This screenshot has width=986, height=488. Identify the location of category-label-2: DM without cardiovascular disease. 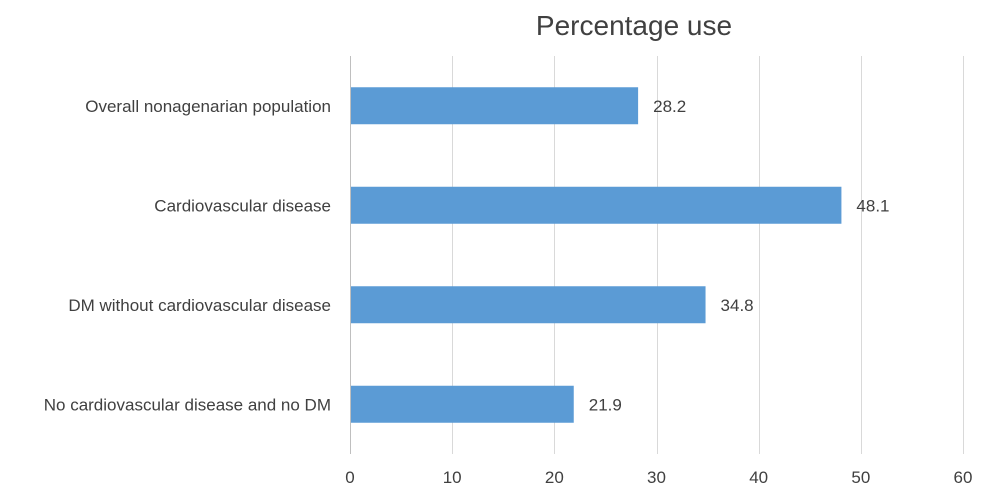
(199, 305).